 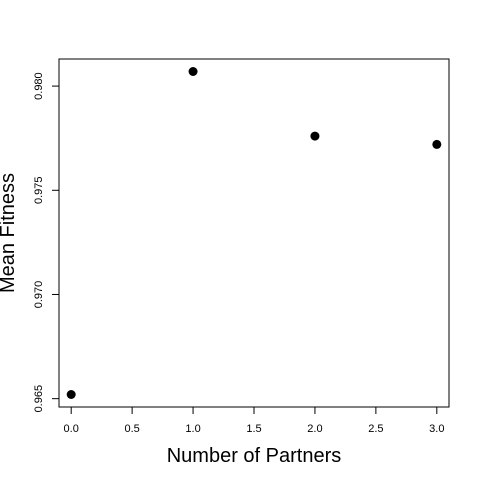 What do you see at coordinates (375, 429) in the screenshot?
I see `x-tick-label: 2.5` at bounding box center [375, 429].